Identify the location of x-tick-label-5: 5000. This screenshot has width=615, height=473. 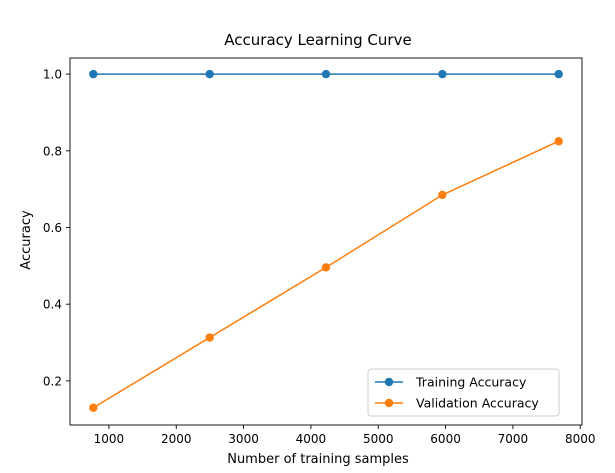
(378, 439).